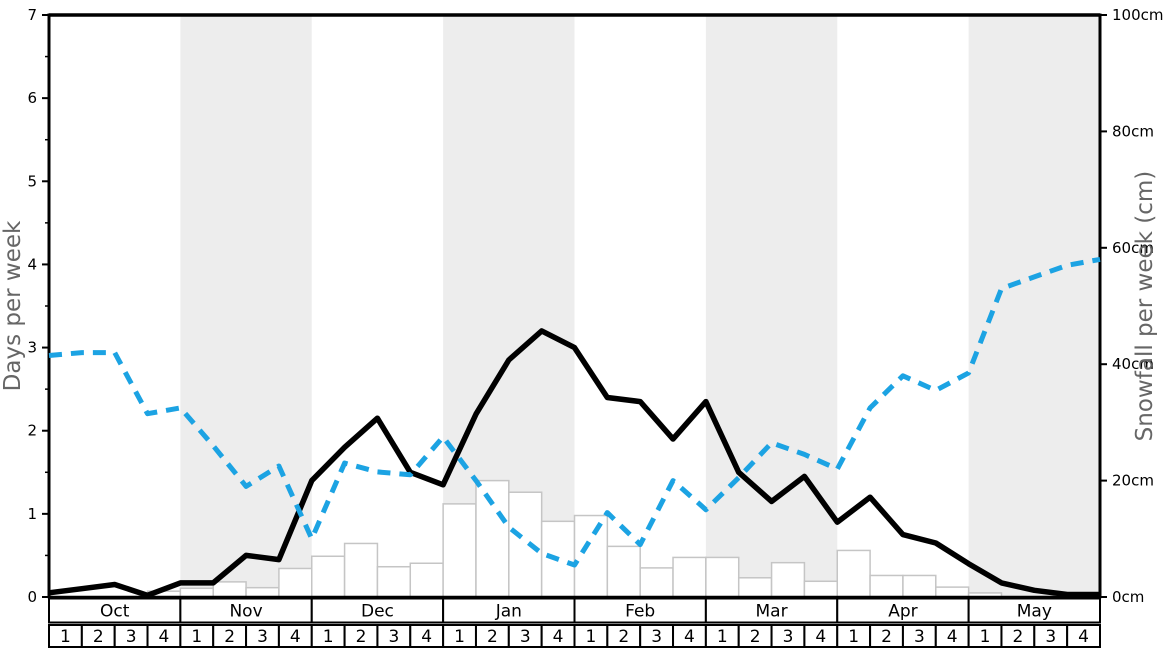 The width and height of the screenshot is (1168, 648). I want to click on shaded-band-mar, so click(771, 306).